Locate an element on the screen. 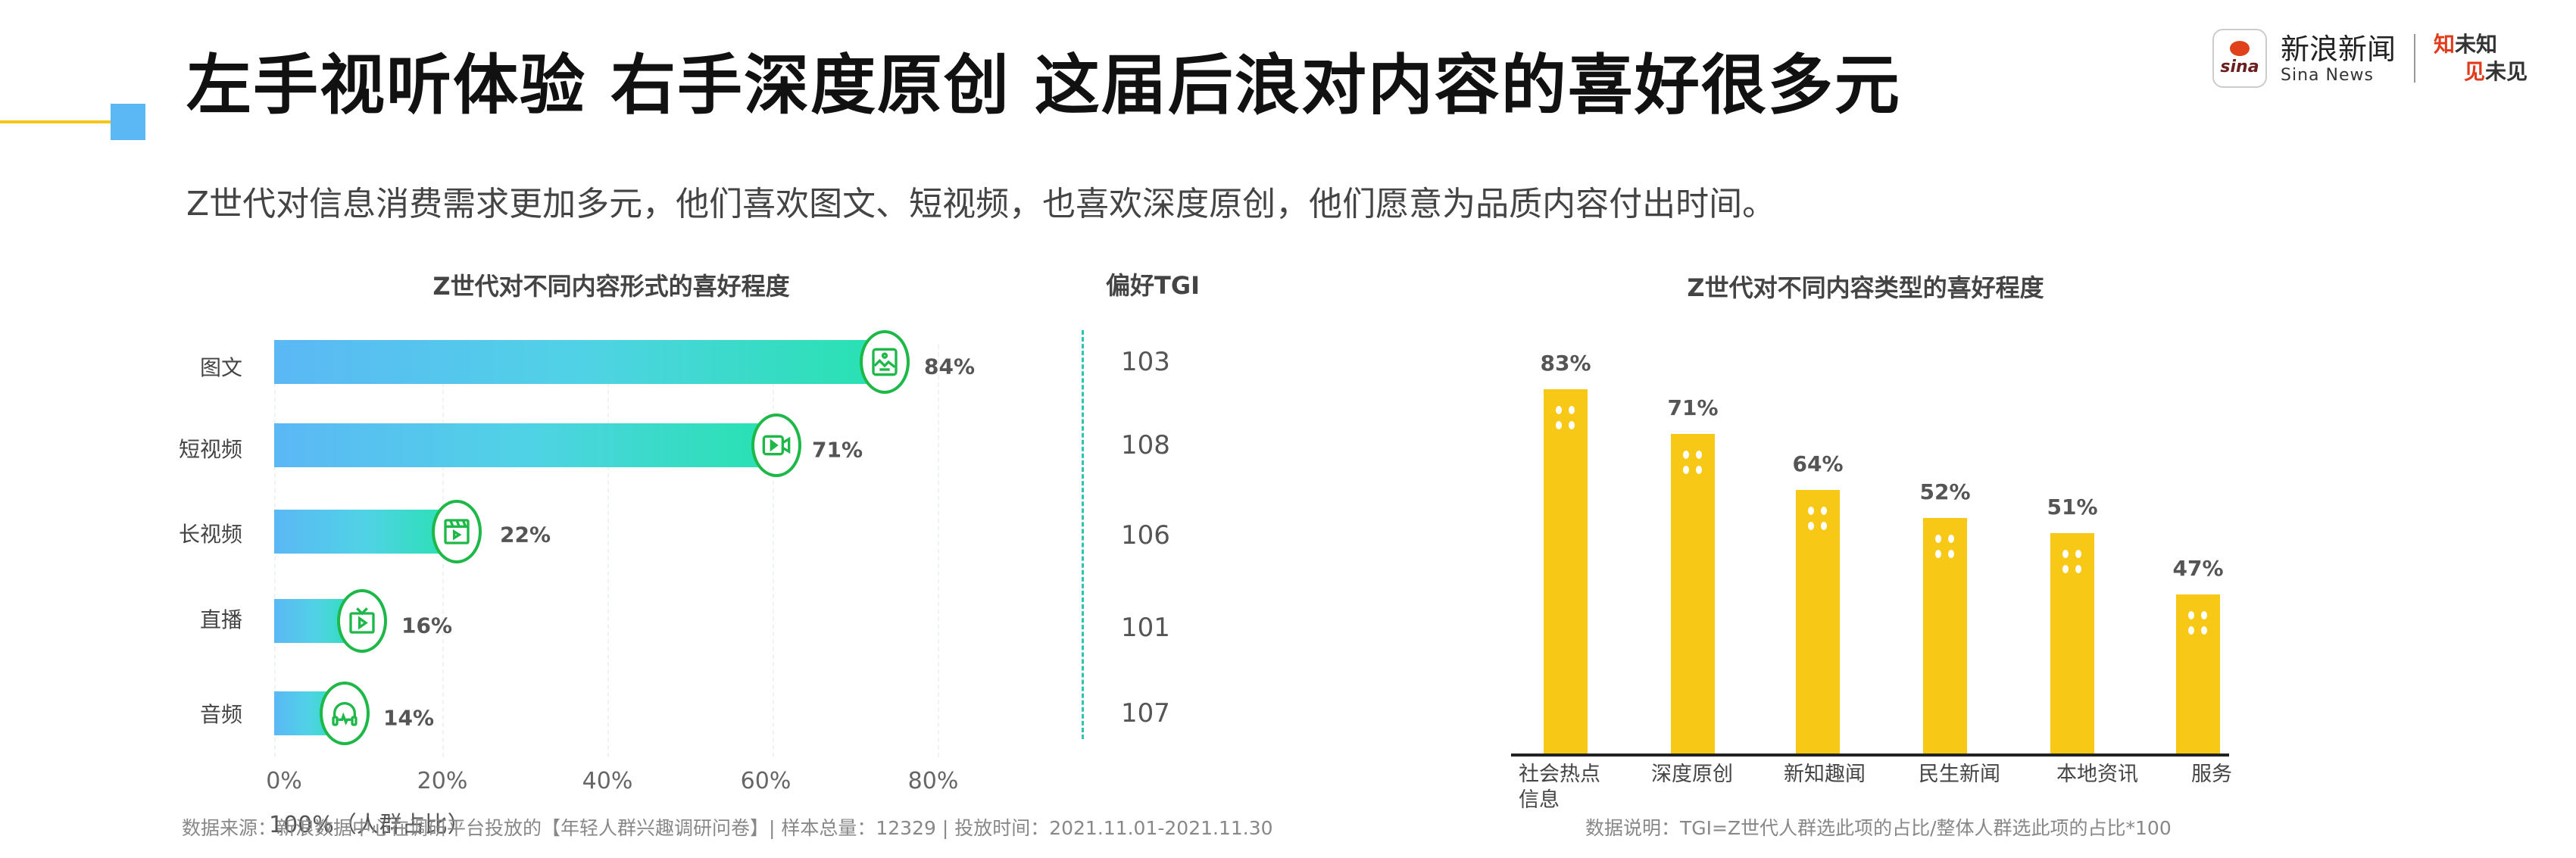 The width and height of the screenshot is (2576, 858). x-tick: 0% is located at coordinates (284, 781).